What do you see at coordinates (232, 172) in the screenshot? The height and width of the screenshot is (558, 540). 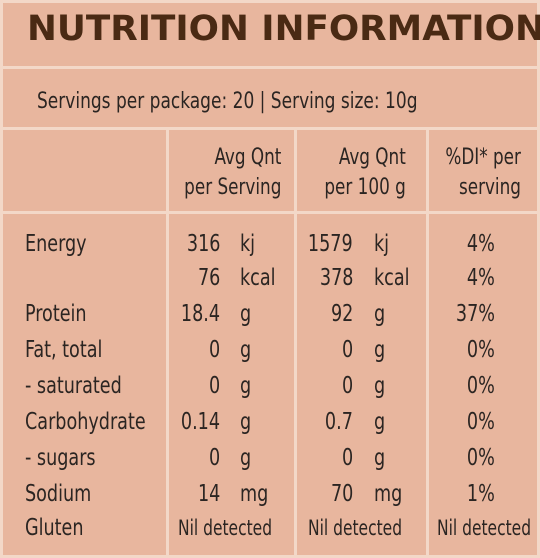 I see `header-per-serving: Avg Qnt per Serving` at bounding box center [232, 172].